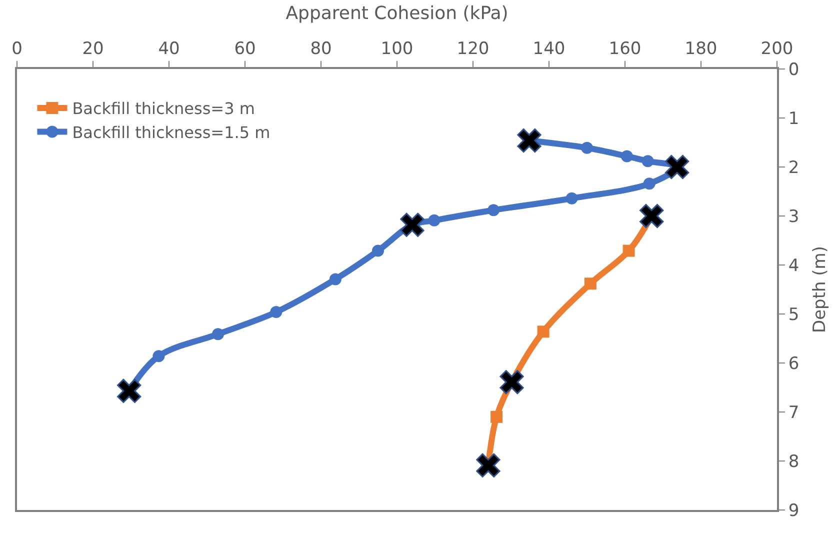 The width and height of the screenshot is (838, 533). Describe the element at coordinates (163, 108) in the screenshot. I see `legend-label: Backfill thickness=3 m` at that location.